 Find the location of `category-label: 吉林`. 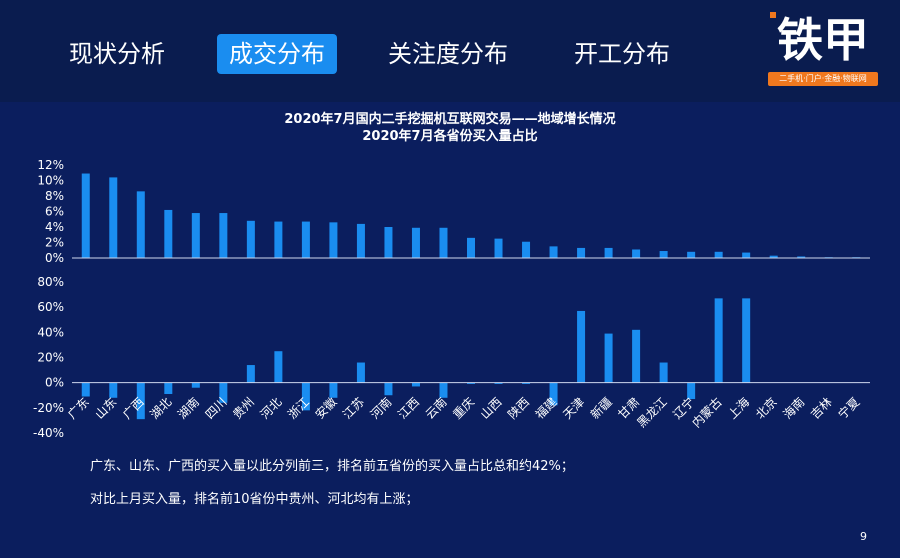

category-label: 吉林 is located at coordinates (821, 408).